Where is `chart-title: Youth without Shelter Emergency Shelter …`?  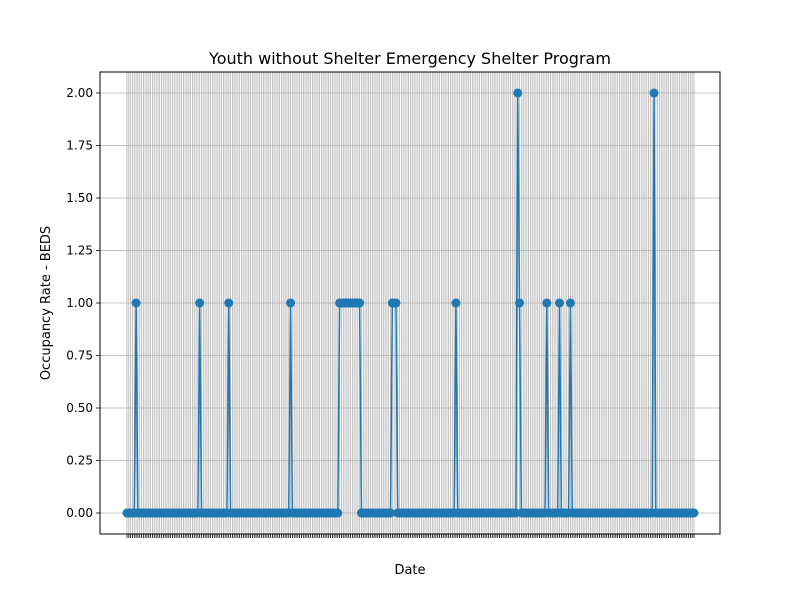
chart-title: Youth without Shelter Emergency Shelter … is located at coordinates (409, 58).